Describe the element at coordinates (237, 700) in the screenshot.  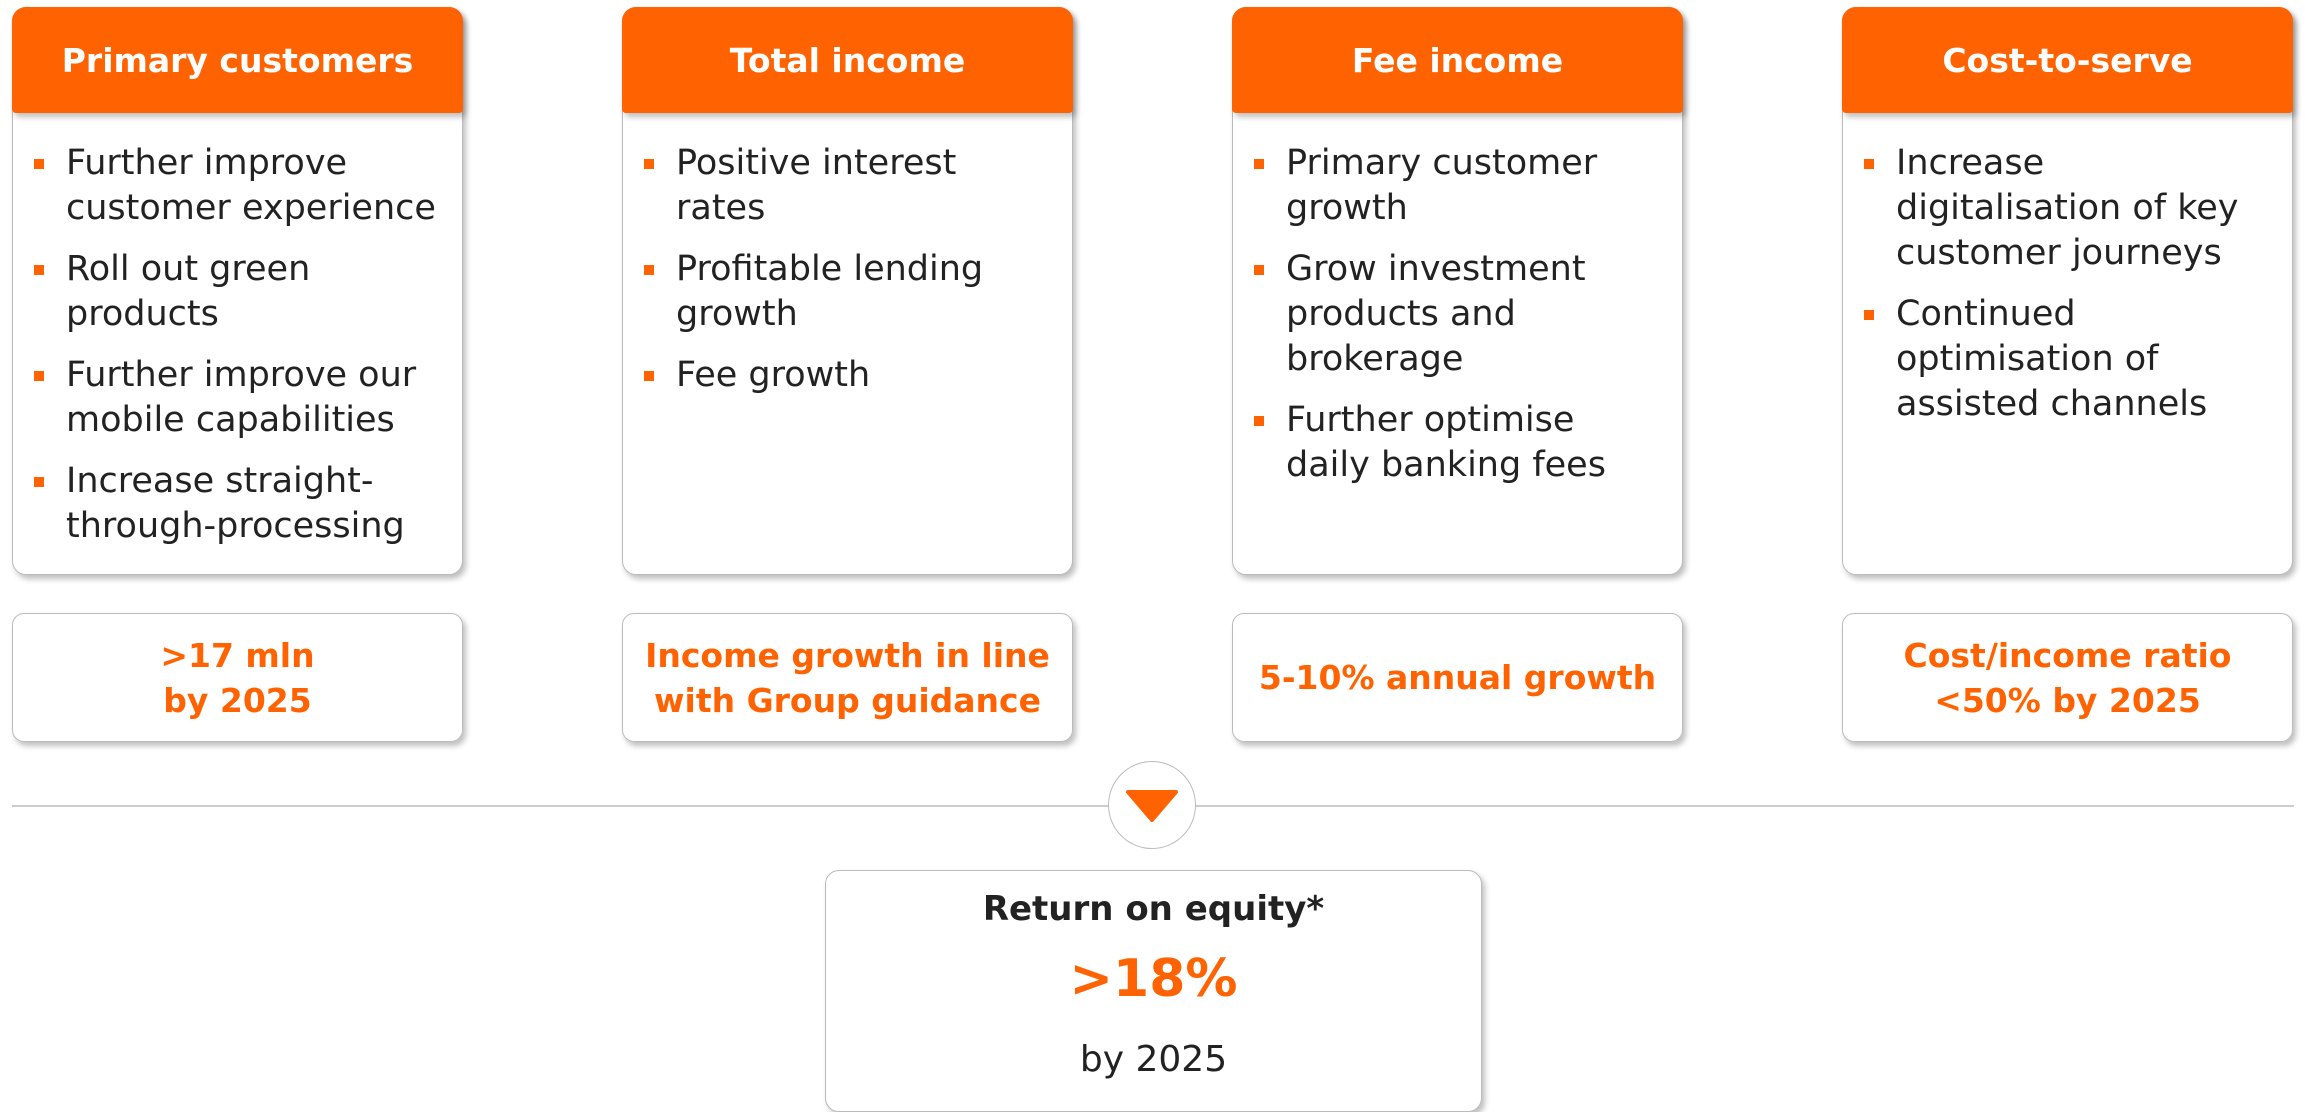
I see `target-line: by 2025` at that location.